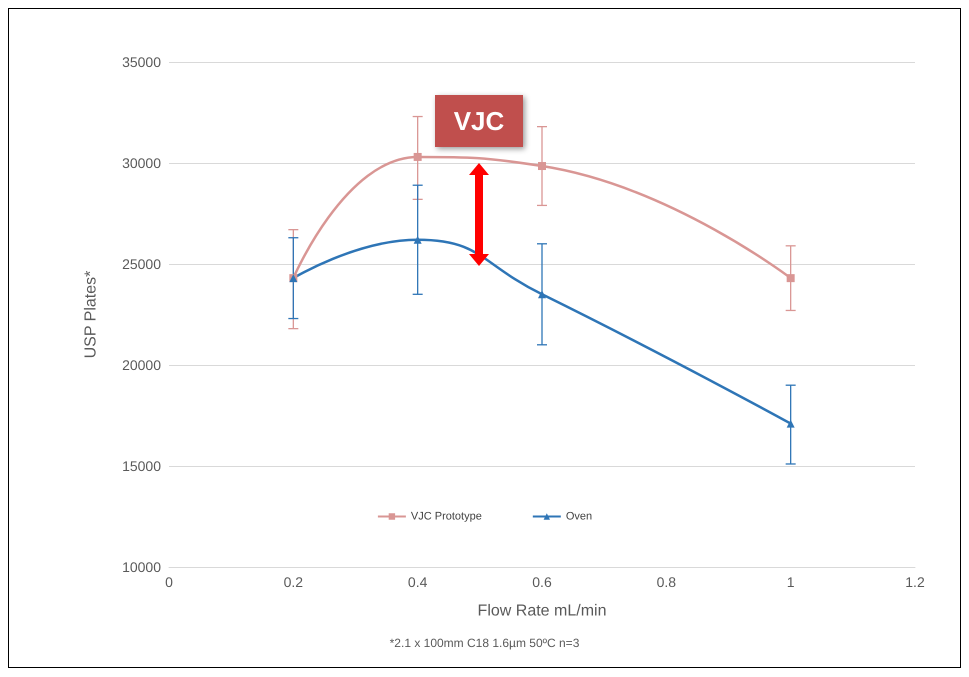  I want to click on x-tick-label: 1, so click(790, 582).